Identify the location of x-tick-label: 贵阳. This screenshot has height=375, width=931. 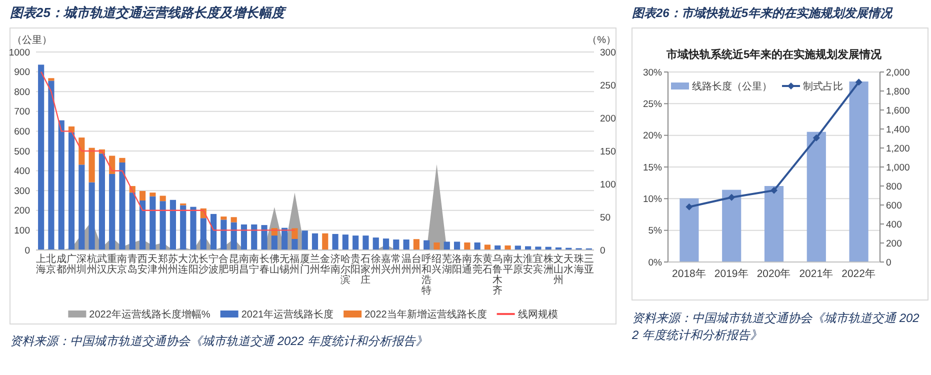
(355, 264).